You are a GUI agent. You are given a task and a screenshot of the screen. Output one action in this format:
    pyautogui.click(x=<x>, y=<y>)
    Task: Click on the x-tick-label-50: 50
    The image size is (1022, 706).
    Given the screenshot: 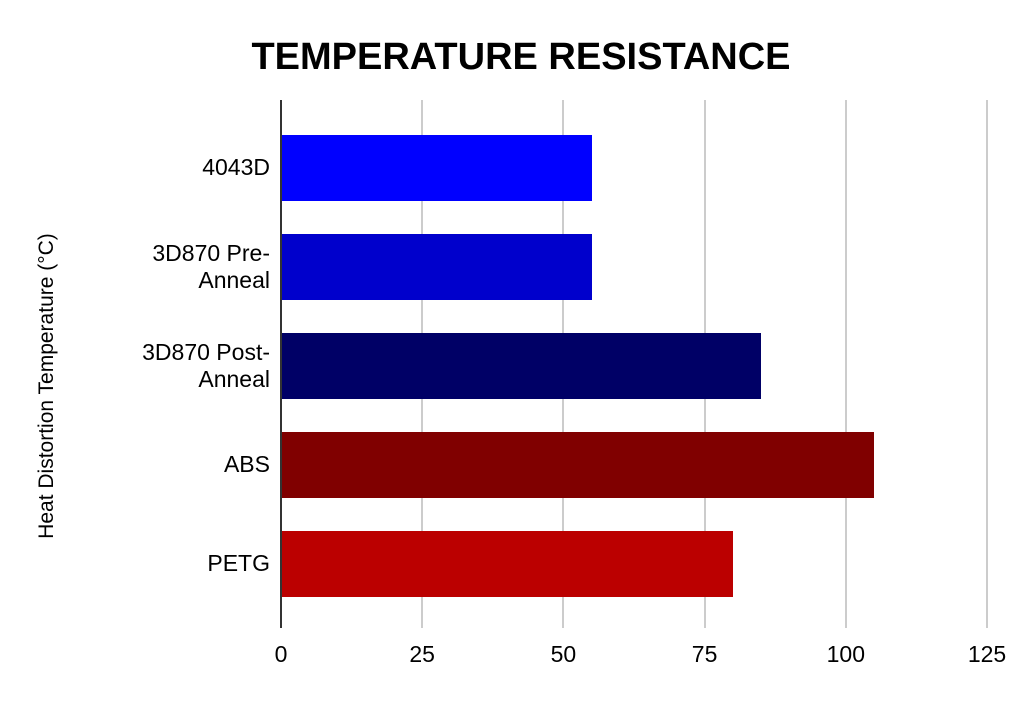 What is the action you would take?
    pyautogui.click(x=563, y=654)
    